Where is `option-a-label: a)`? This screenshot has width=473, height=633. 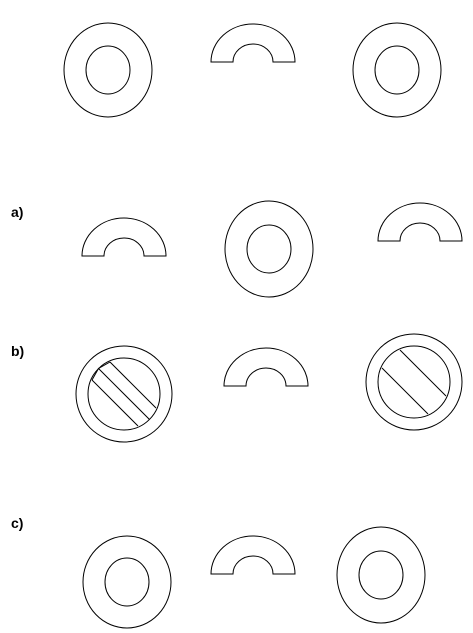 option-a-label: a) is located at coordinates (17, 212).